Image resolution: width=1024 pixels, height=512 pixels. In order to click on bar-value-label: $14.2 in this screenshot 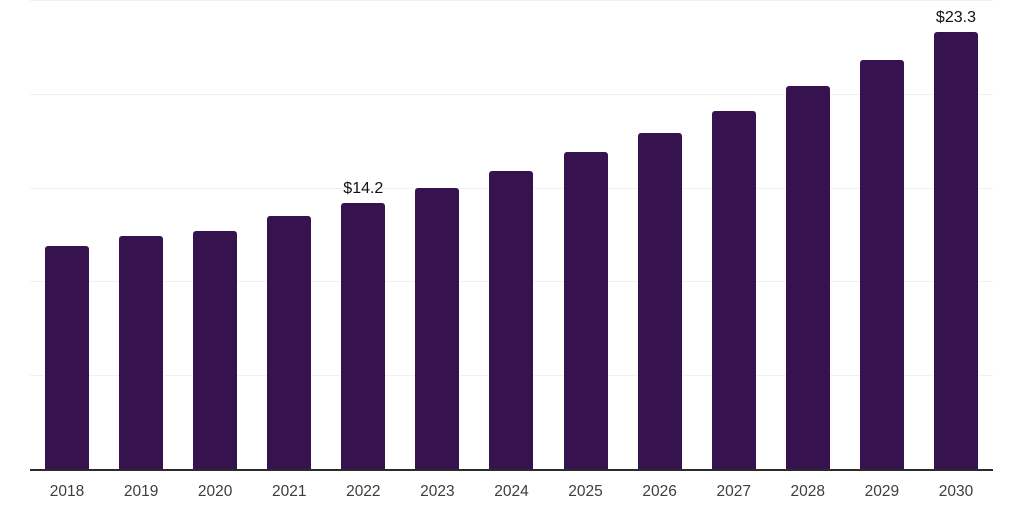, I will do `click(363, 188)`.